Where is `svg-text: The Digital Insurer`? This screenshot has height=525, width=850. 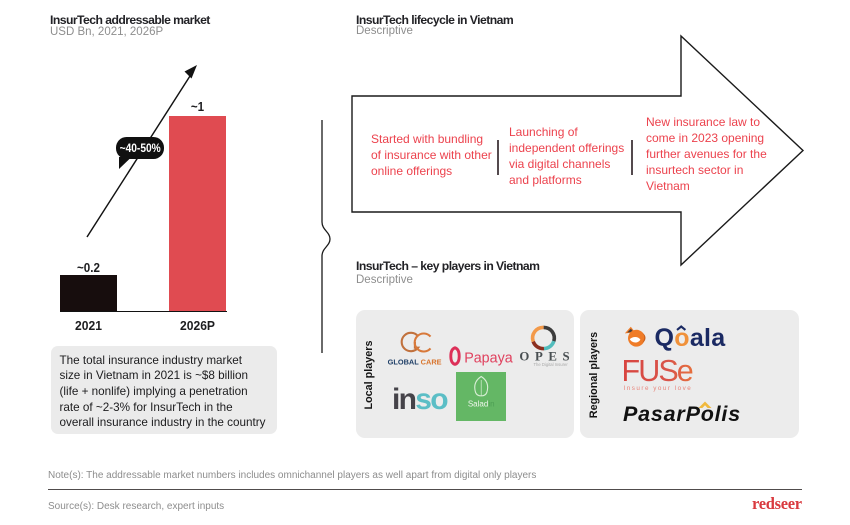 svg-text: The Digital Insurer is located at coordinates (551, 364).